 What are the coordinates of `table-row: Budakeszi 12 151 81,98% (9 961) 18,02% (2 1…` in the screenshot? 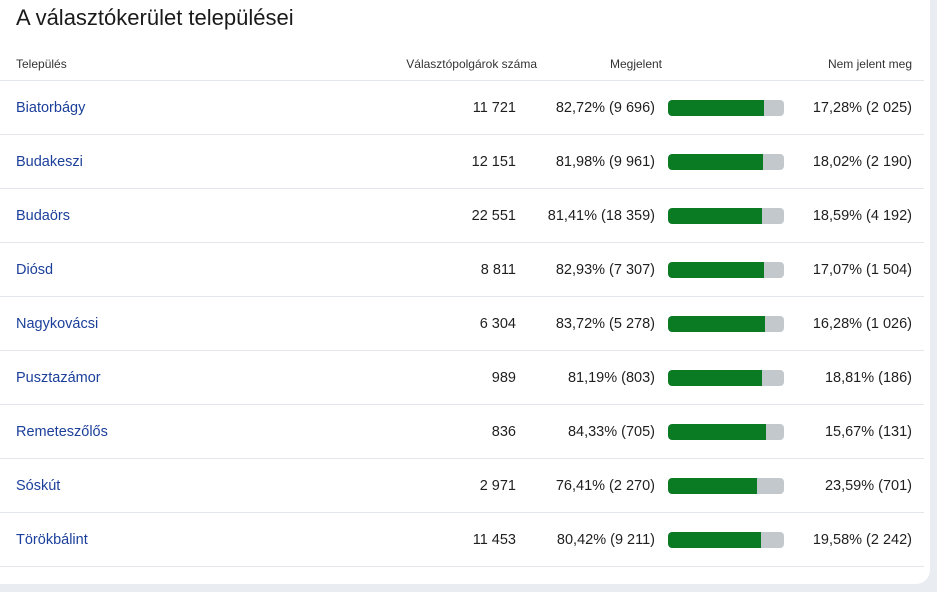 It's located at (462, 162).